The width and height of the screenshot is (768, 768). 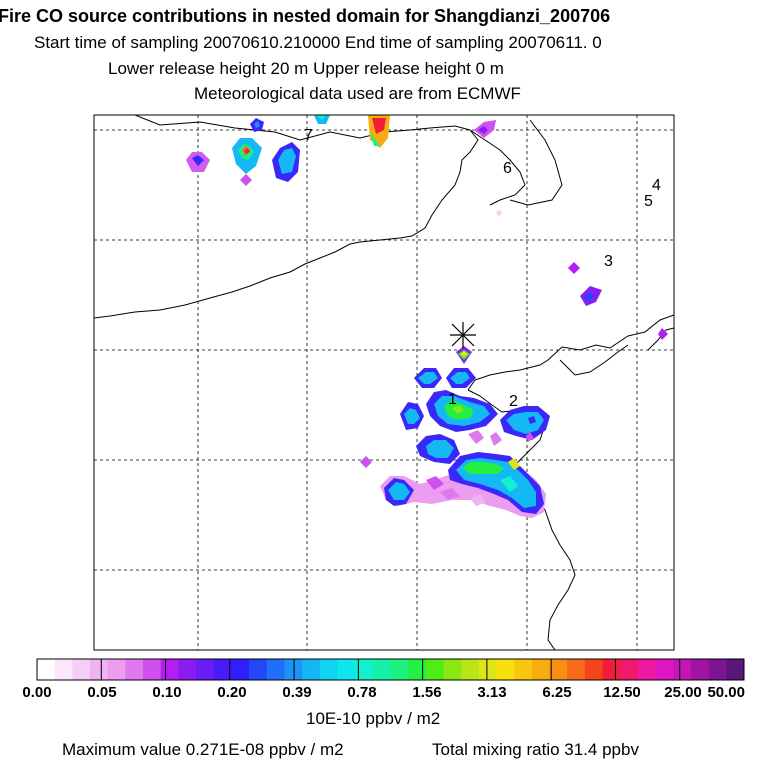 I want to click on cb-tick-6: 1.56, so click(x=427, y=692).